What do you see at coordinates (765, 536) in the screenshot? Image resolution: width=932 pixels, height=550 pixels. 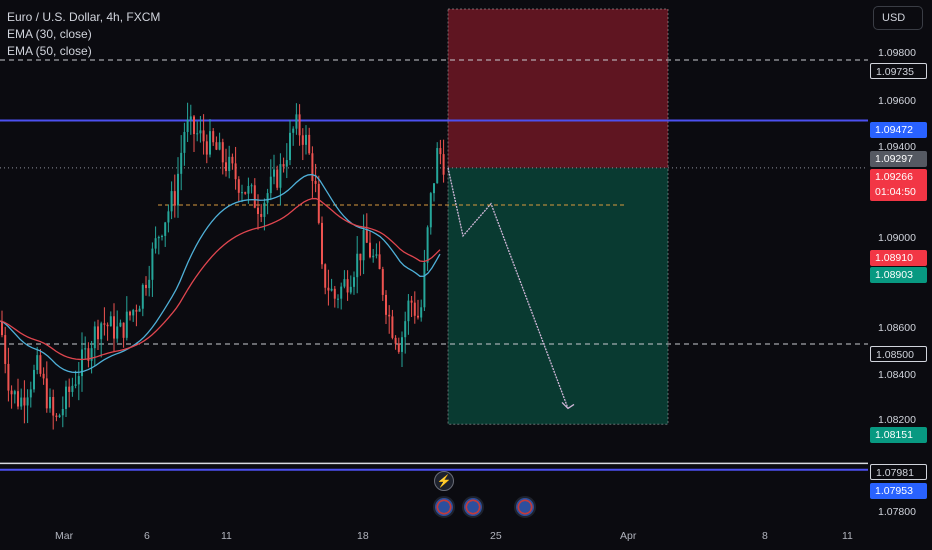 I see `time-tick: 8` at bounding box center [765, 536].